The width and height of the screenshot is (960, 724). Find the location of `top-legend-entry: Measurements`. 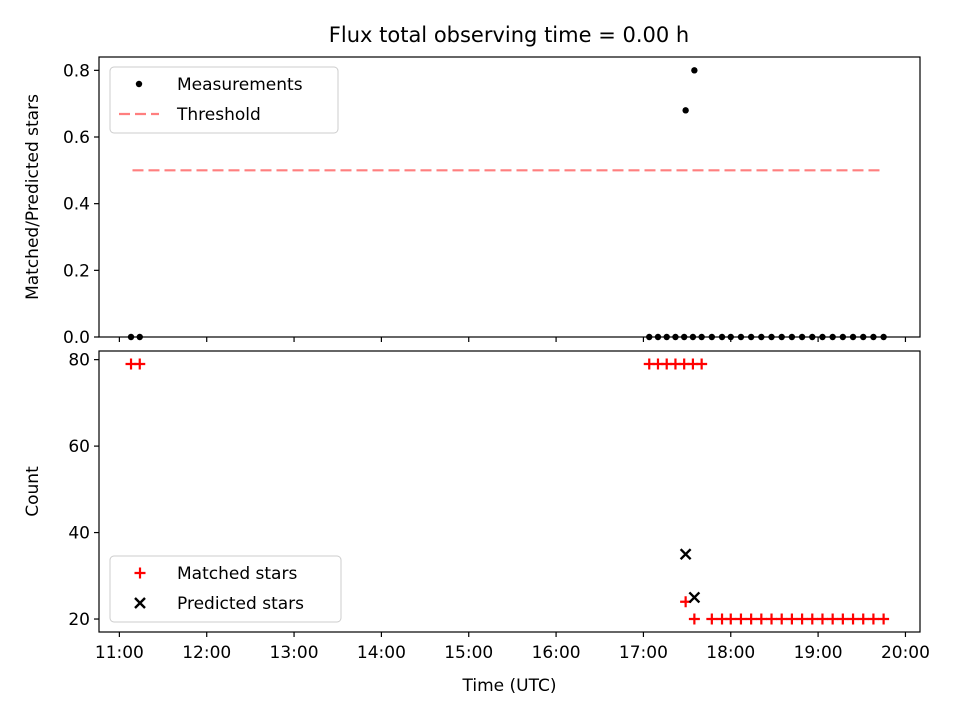

top-legend-entry: Measurements is located at coordinates (219, 85).